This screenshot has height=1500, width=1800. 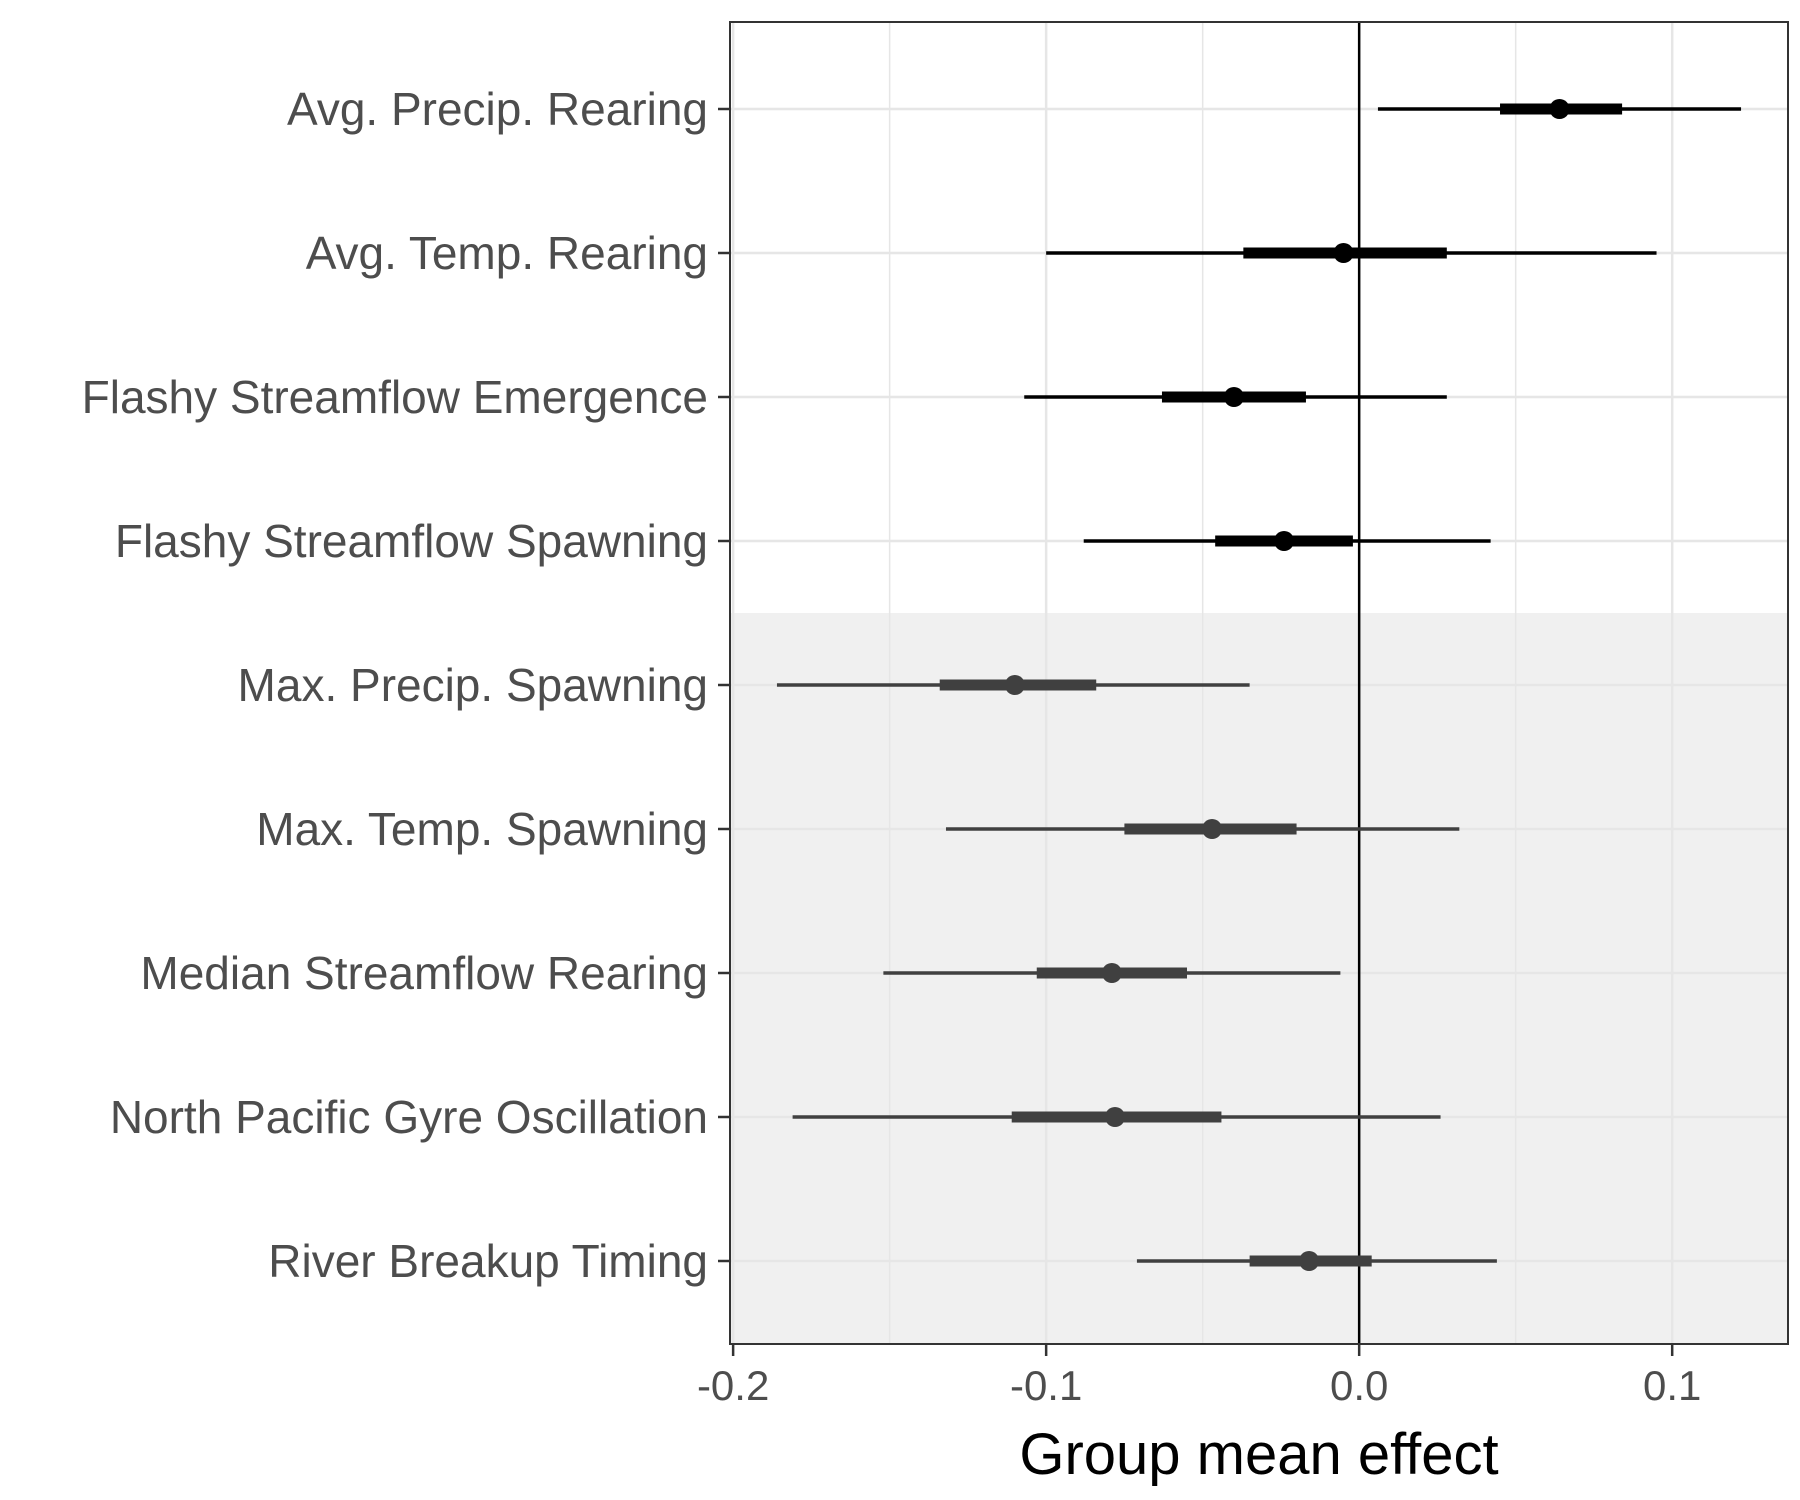 What do you see at coordinates (424, 973) in the screenshot?
I see `y-tick-label: Median Streamflow Rearing` at bounding box center [424, 973].